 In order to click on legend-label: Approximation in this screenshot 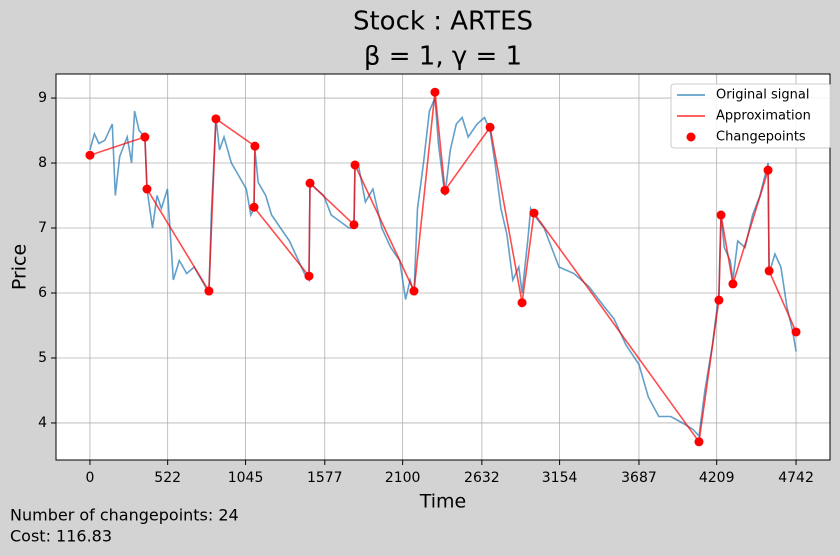, I will do `click(763, 116)`.